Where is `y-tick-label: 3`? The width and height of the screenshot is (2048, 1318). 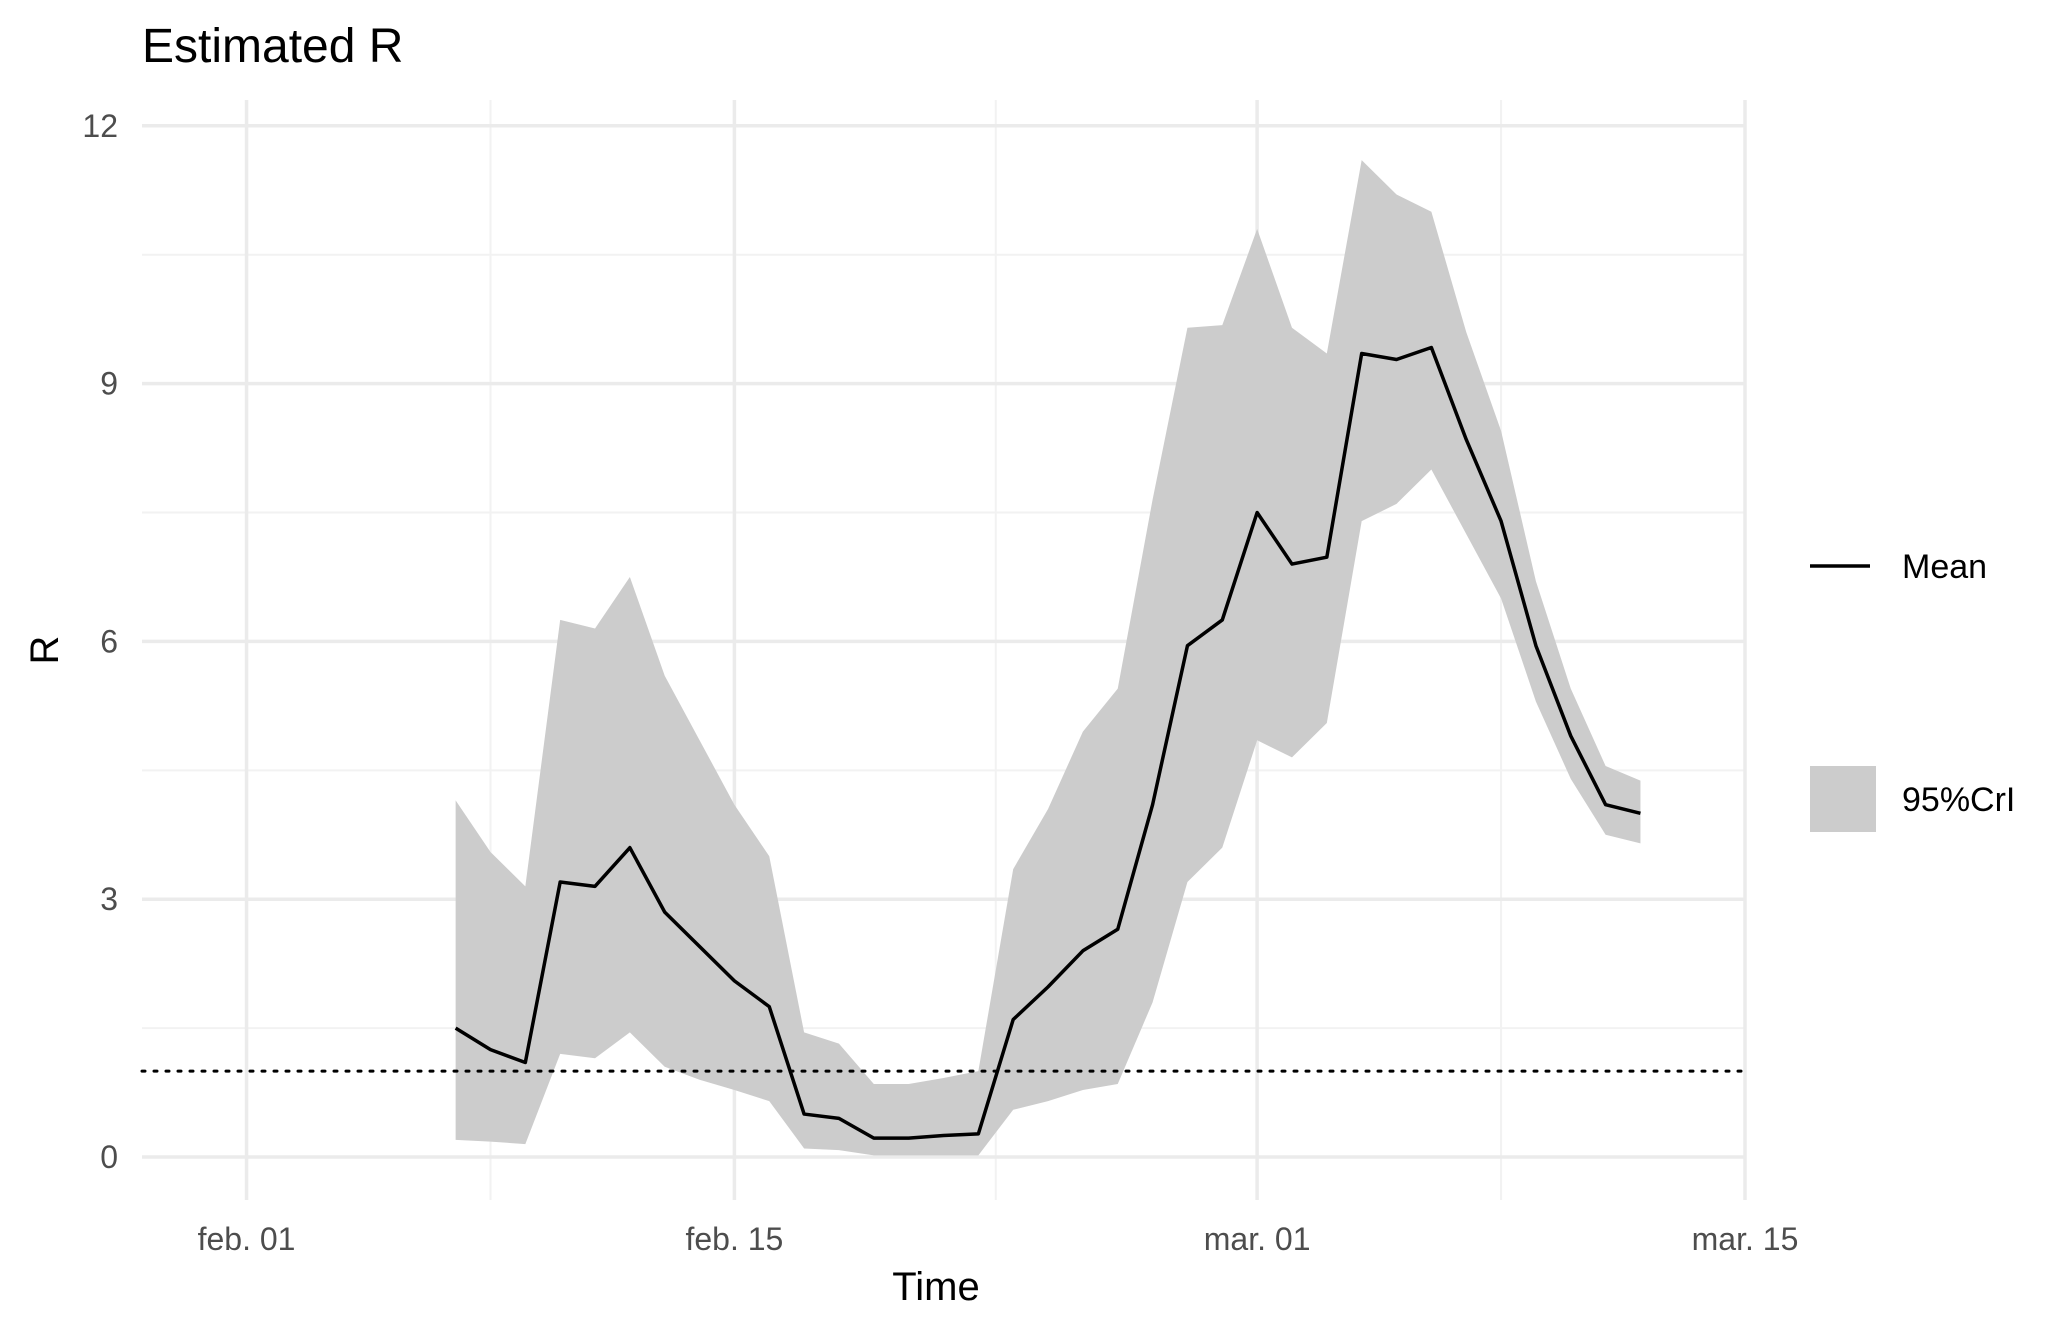
y-tick-label: 3 is located at coordinates (109, 899).